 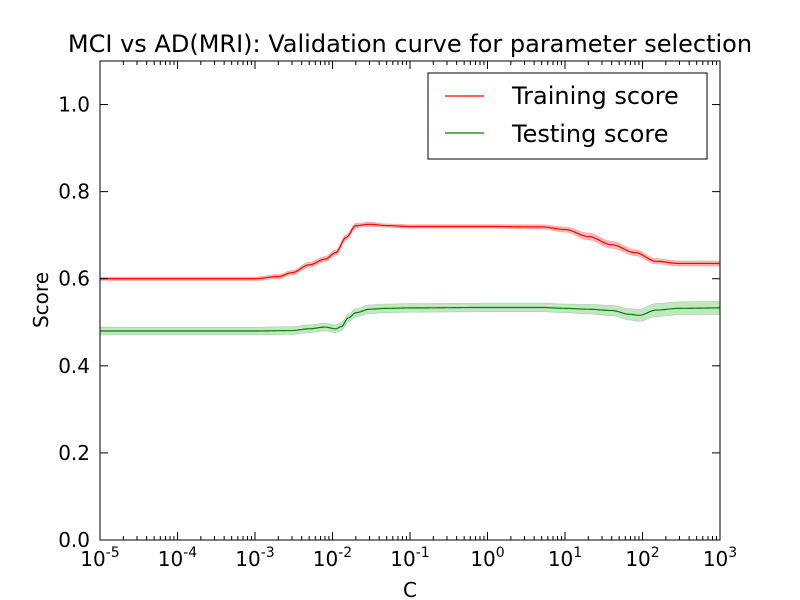 What do you see at coordinates (268, 553) in the screenshot?
I see `x-tick-exponent: -3` at bounding box center [268, 553].